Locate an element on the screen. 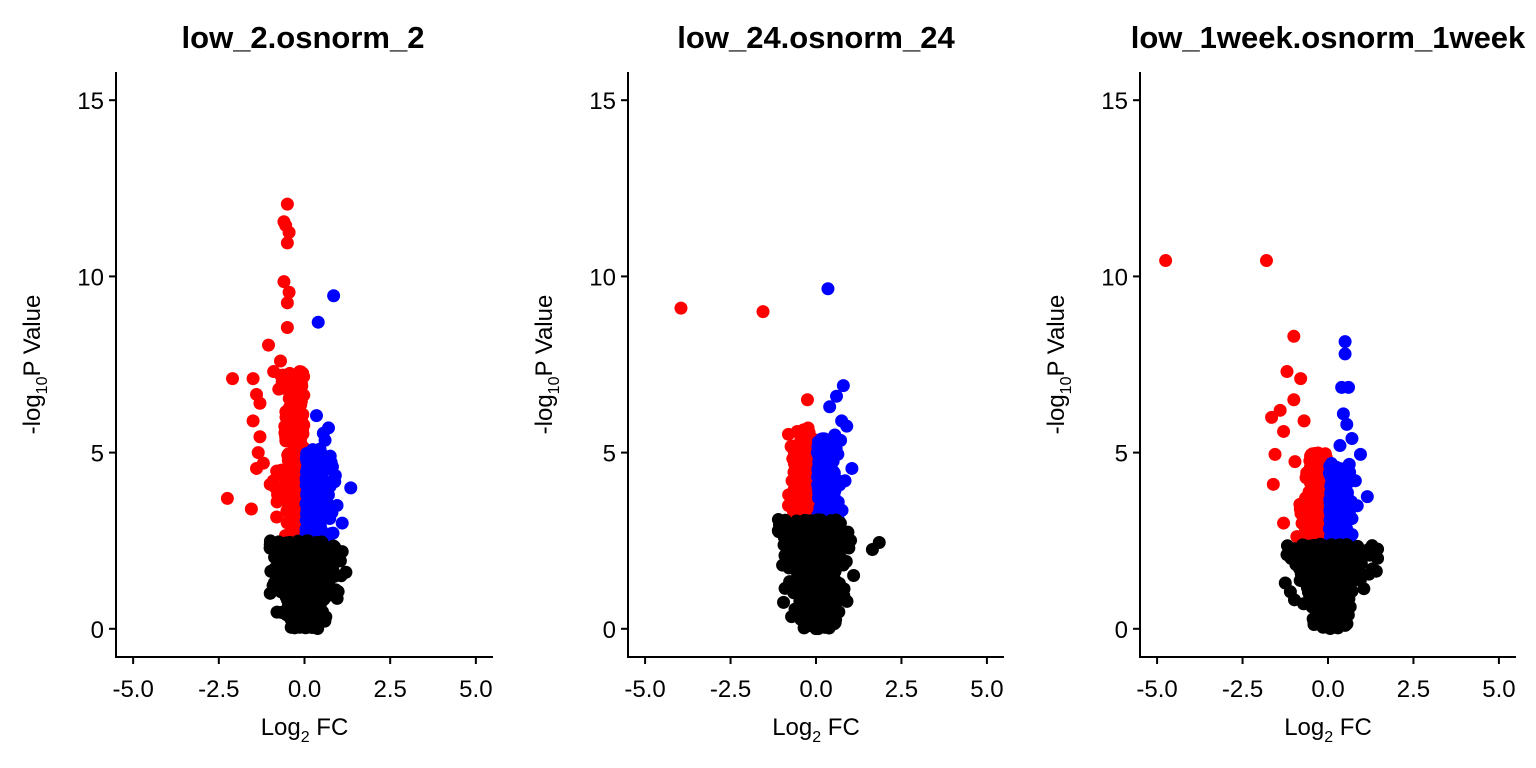 The width and height of the screenshot is (1536, 768). x-tick-label: -5.0 is located at coordinates (1156, 689).